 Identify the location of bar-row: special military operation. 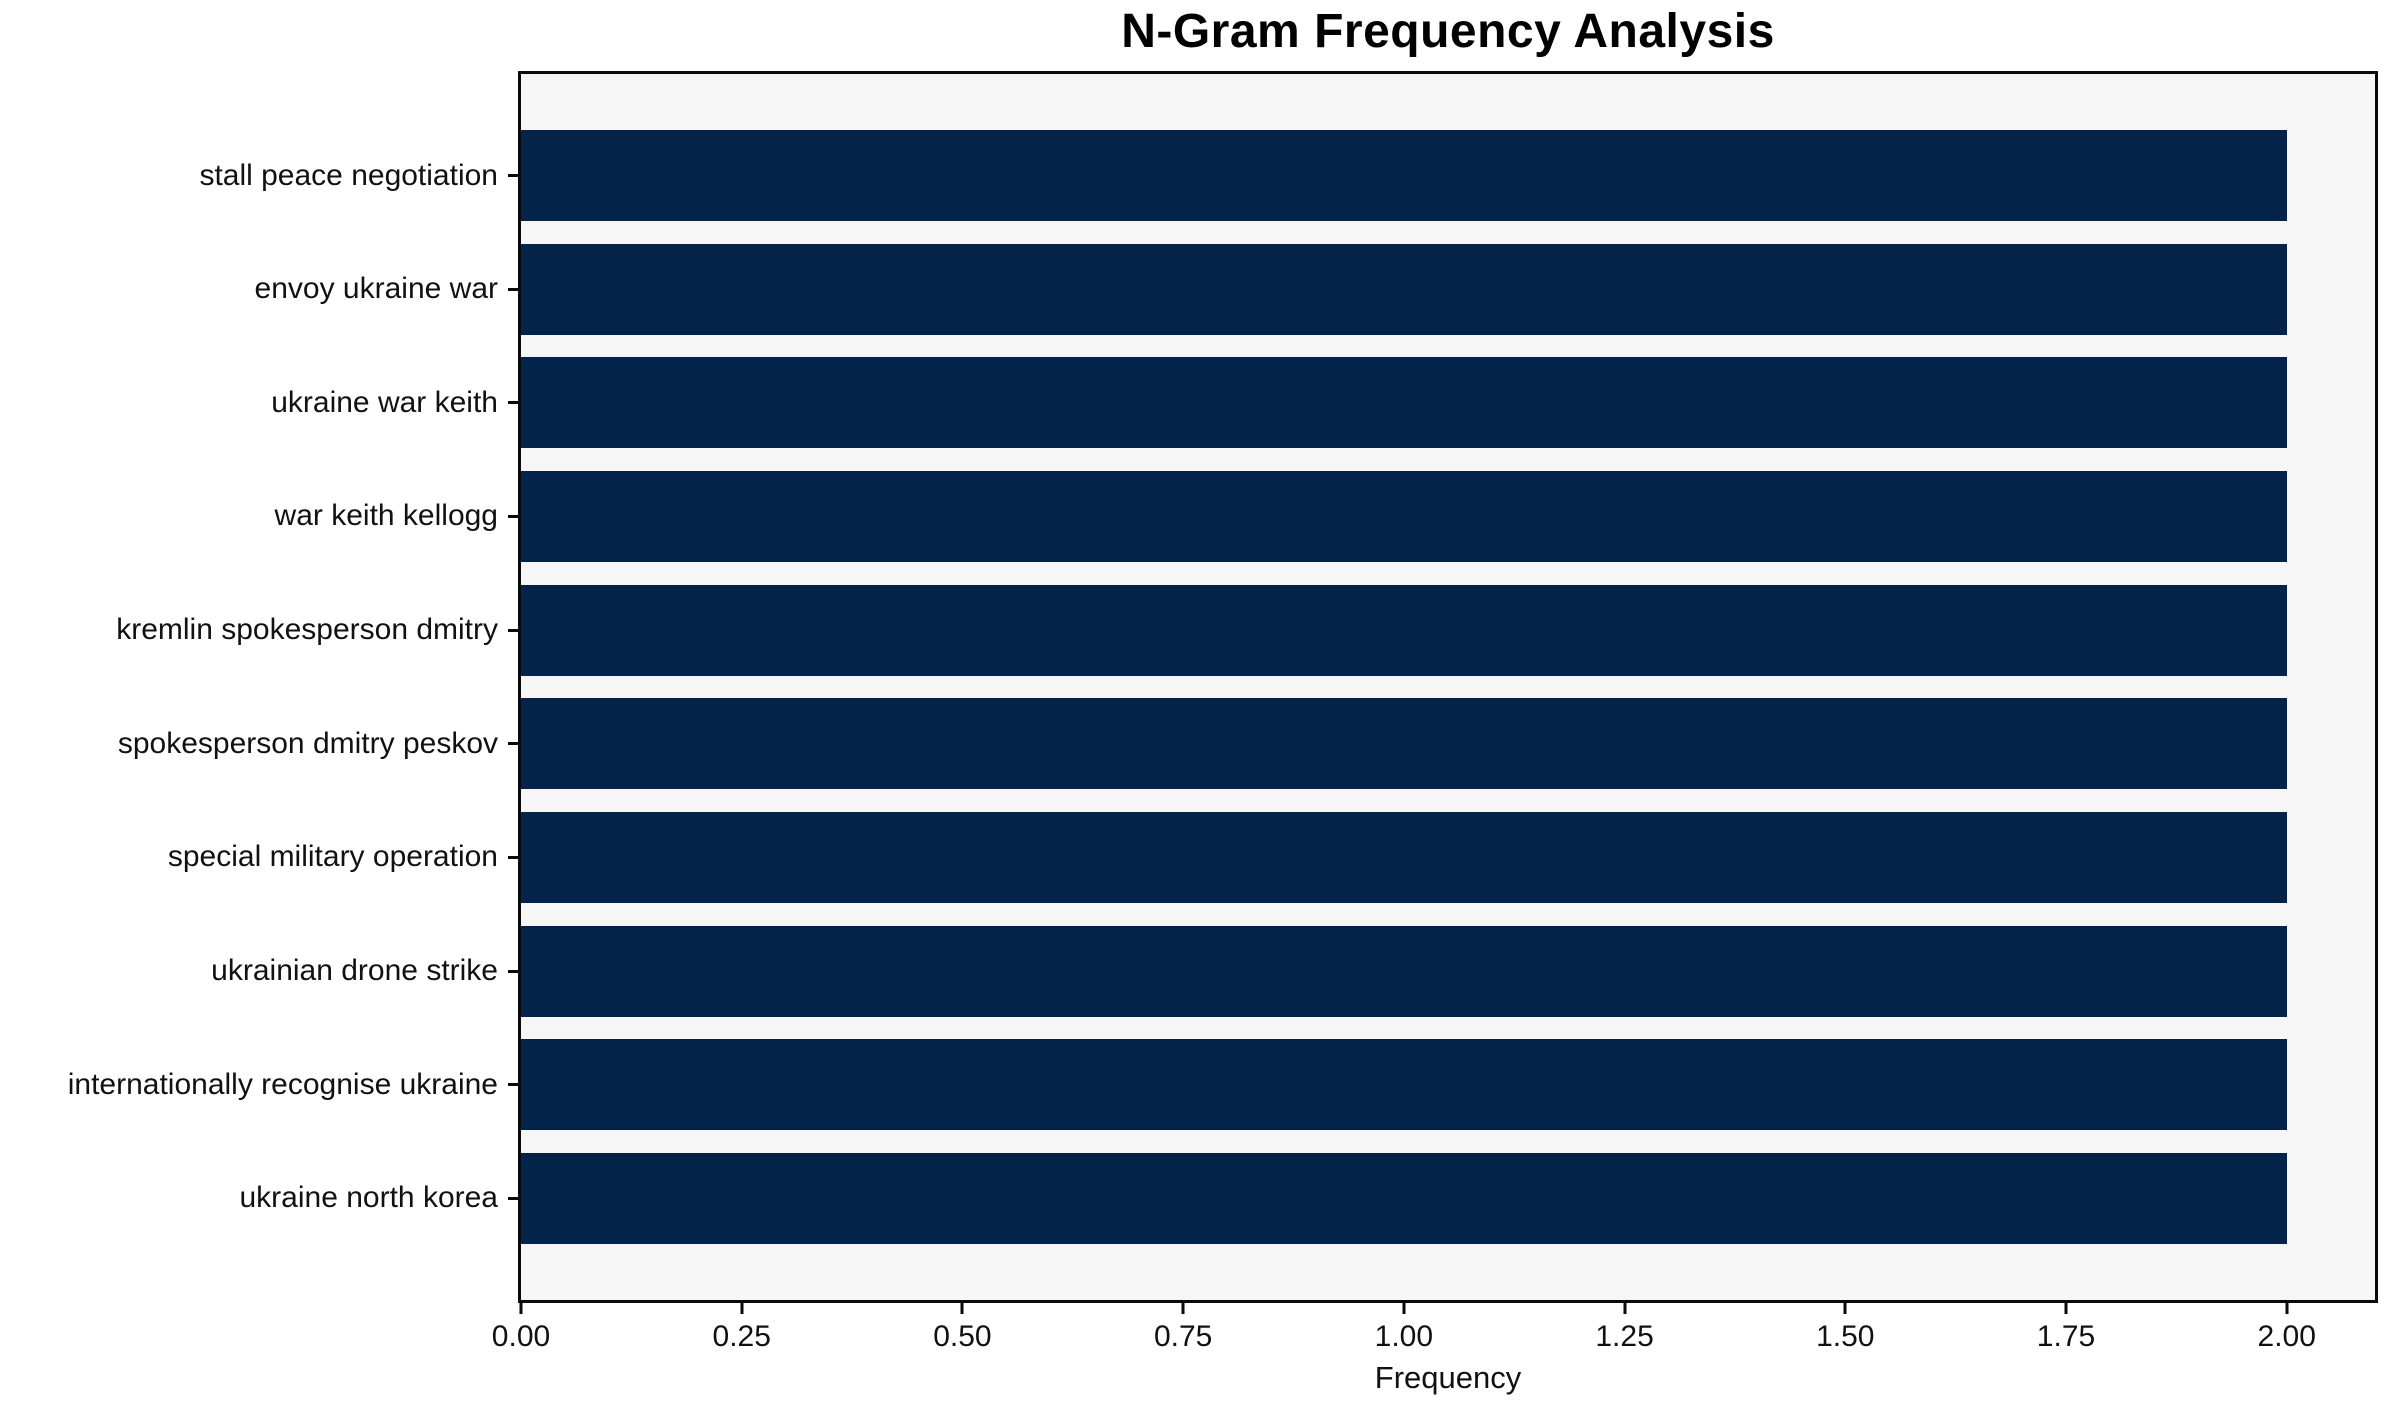
(1271, 857).